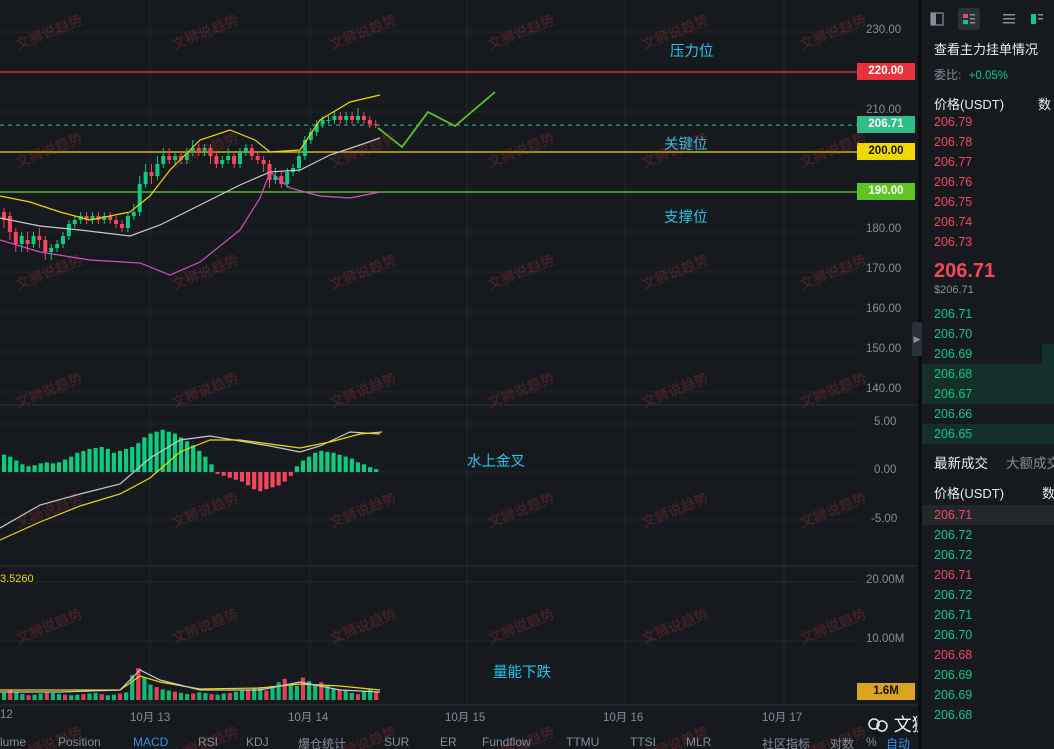 Image resolution: width=1054 pixels, height=749 pixels. Describe the element at coordinates (465, 718) in the screenshot. I see `date-label: 10月 15` at that location.